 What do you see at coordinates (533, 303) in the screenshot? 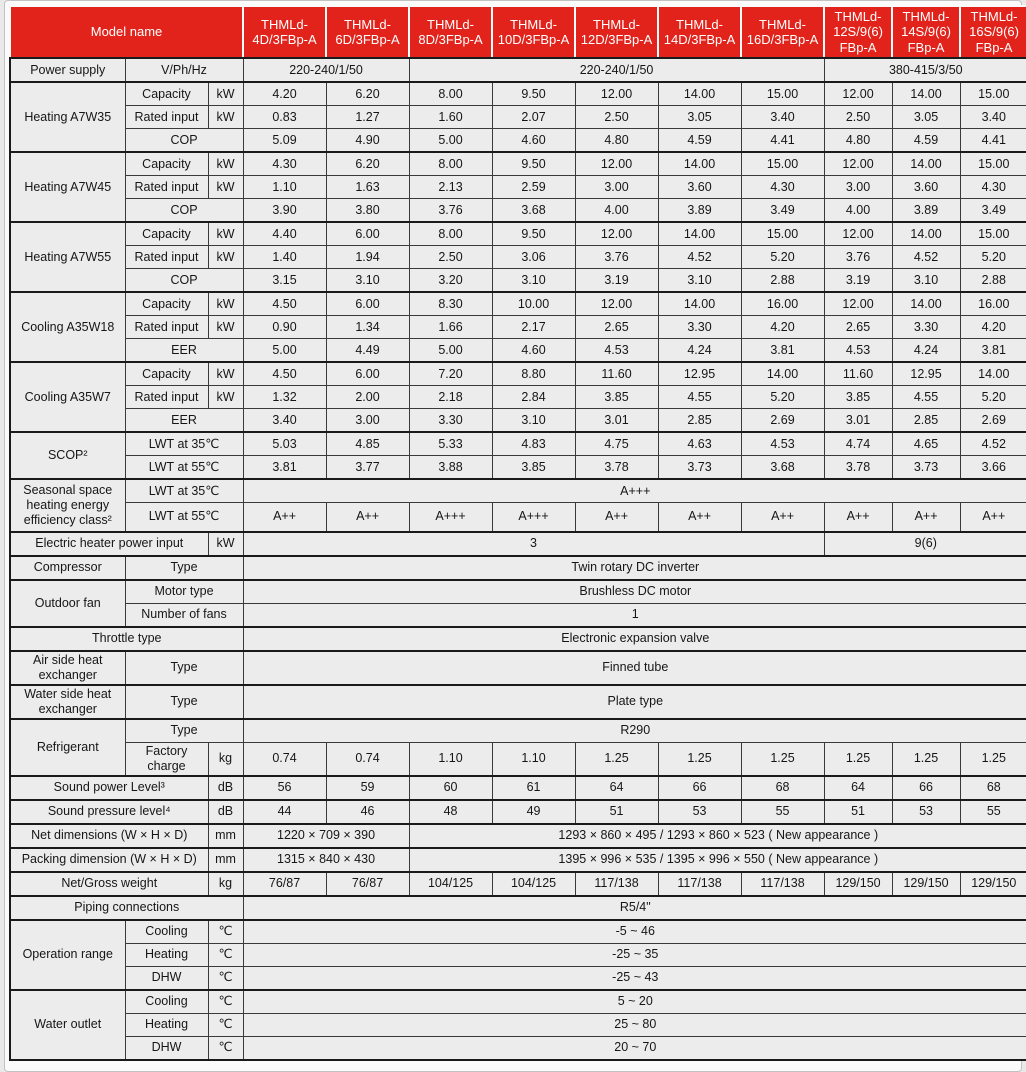
I see `cooling-a35w18-capacity-value-3: 10.00` at bounding box center [533, 303].